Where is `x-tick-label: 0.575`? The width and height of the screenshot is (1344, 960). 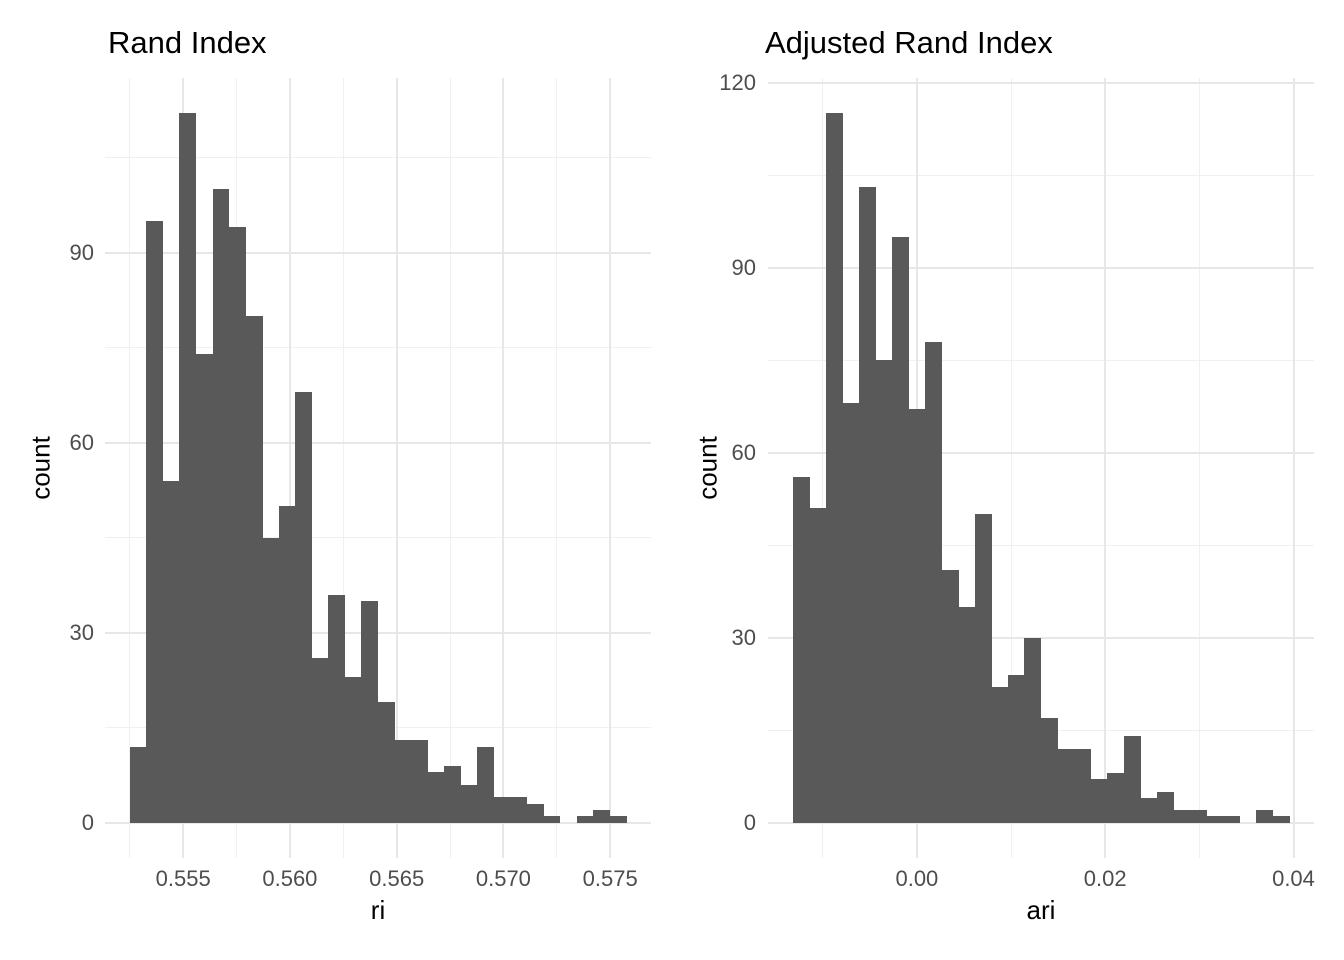
x-tick-label: 0.575 is located at coordinates (610, 878).